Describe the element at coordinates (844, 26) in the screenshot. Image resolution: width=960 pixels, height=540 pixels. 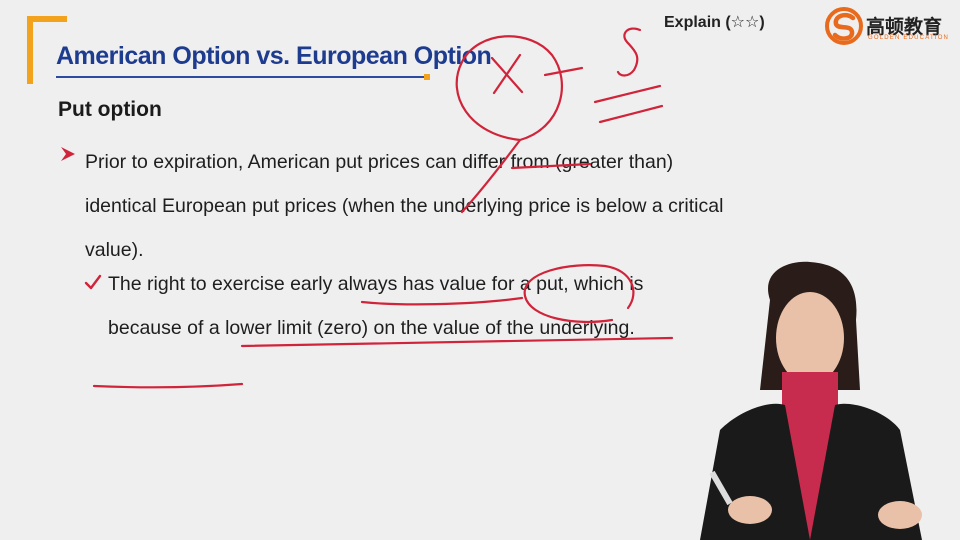
I see `golden-education-logo-icon` at that location.